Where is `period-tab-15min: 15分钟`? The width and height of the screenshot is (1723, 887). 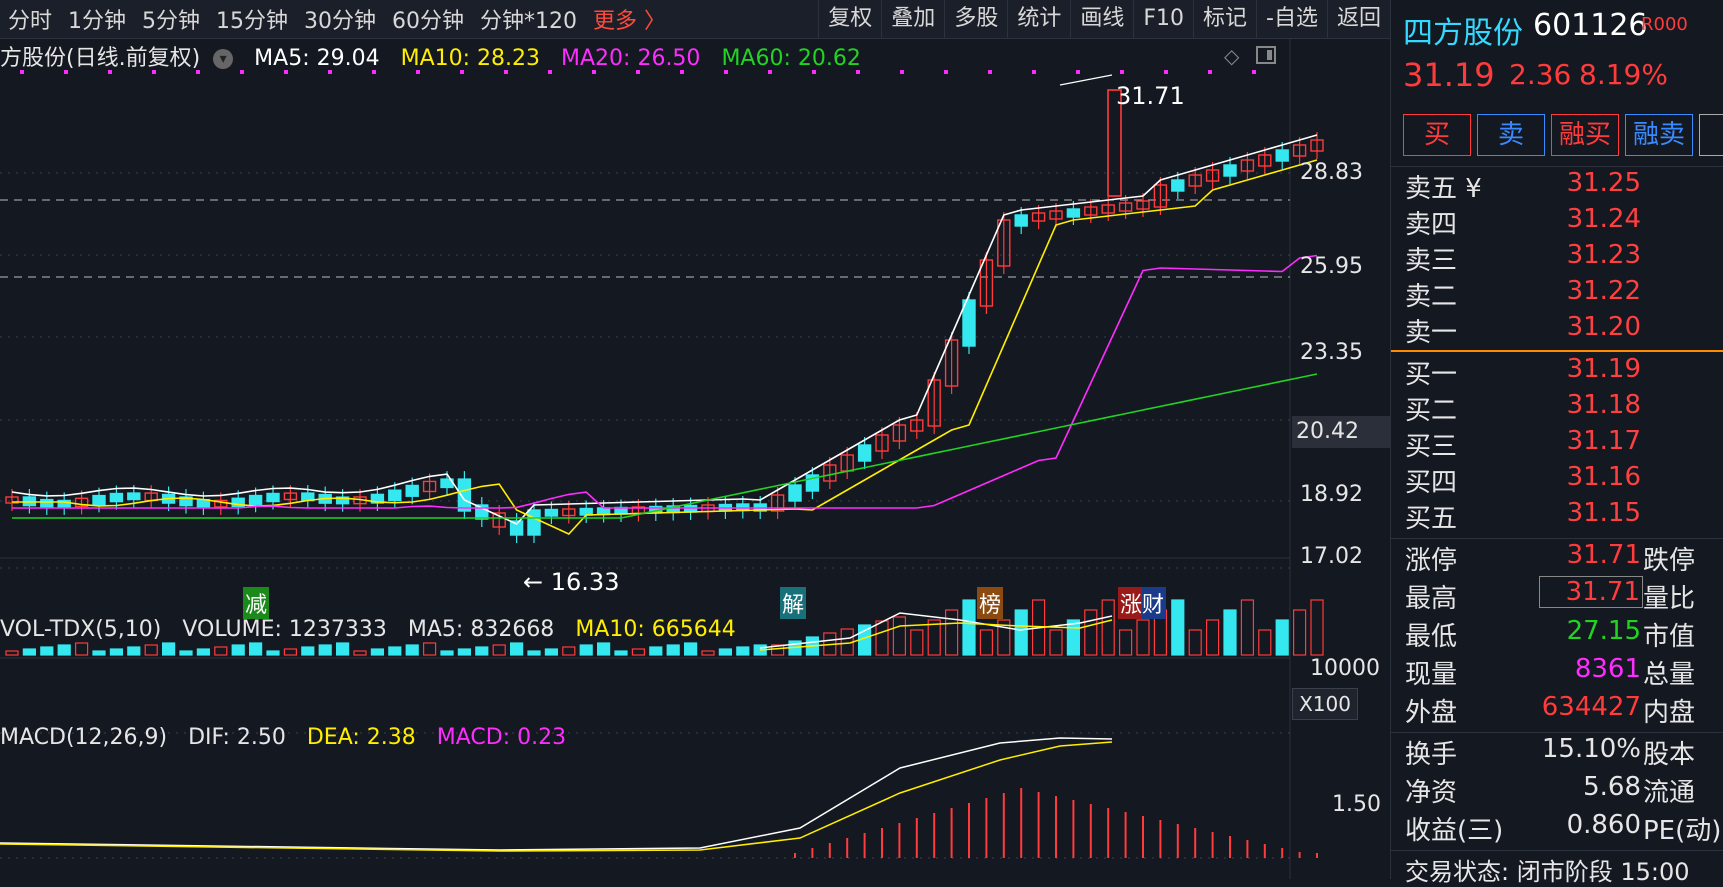
period-tab-15min: 15分钟 is located at coordinates (252, 21).